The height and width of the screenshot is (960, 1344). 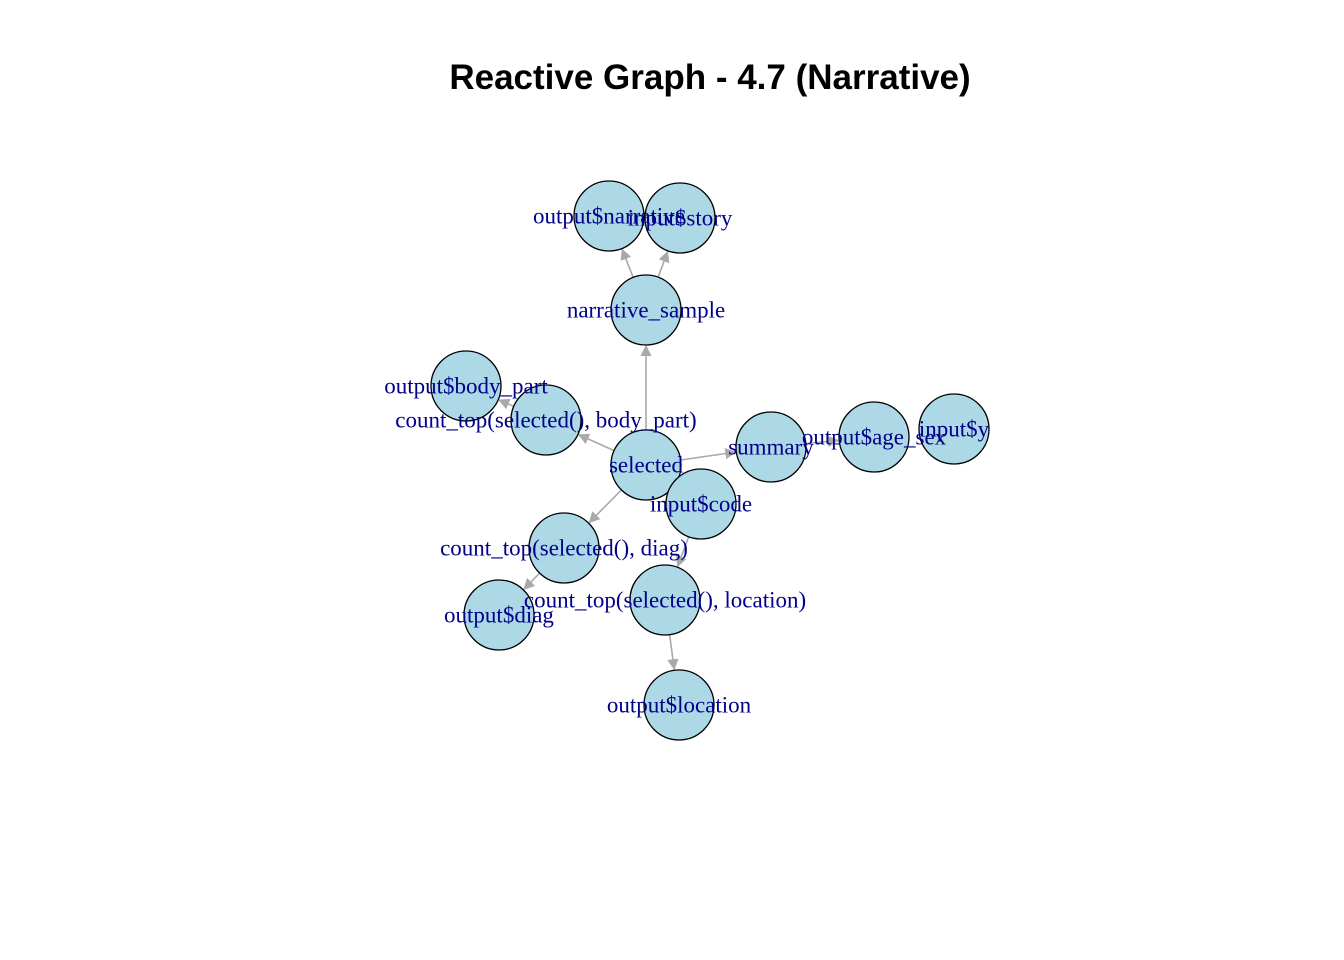 I want to click on node-label-input_code: input$code, so click(x=701, y=504).